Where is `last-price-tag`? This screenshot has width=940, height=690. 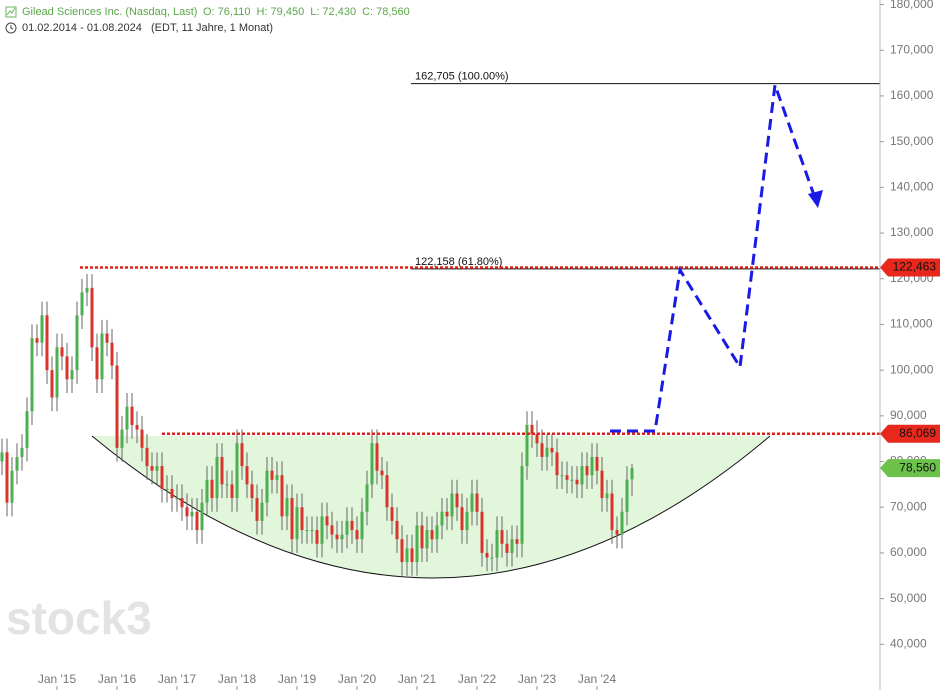
last-price-tag is located at coordinates (910, 468).